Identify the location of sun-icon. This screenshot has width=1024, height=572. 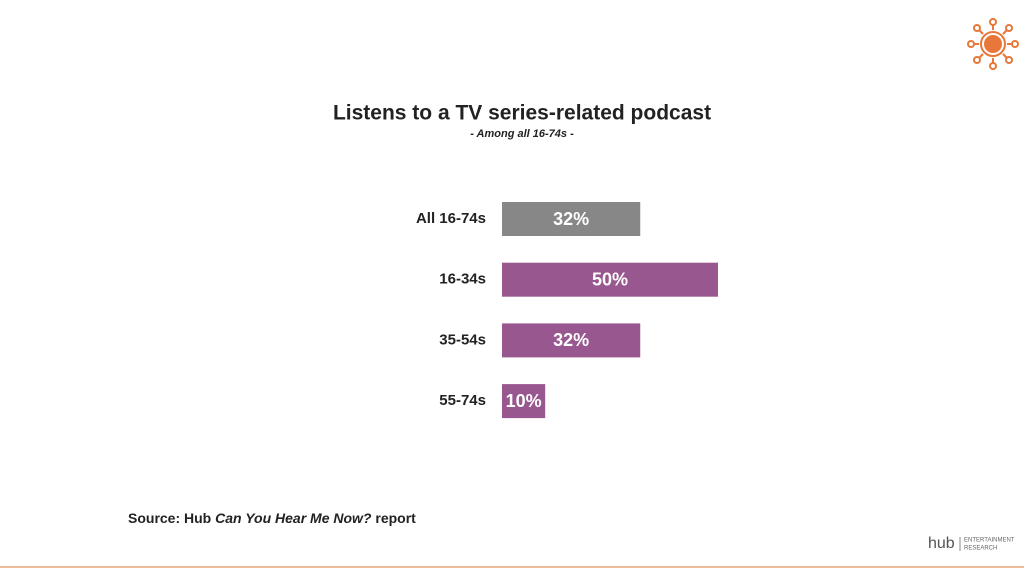
(993, 44).